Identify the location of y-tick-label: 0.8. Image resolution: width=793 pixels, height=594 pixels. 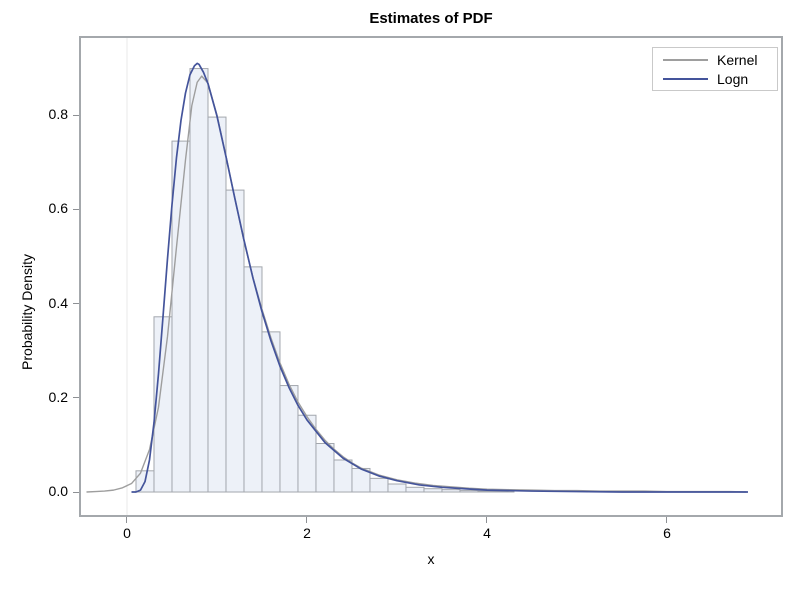
(58, 114).